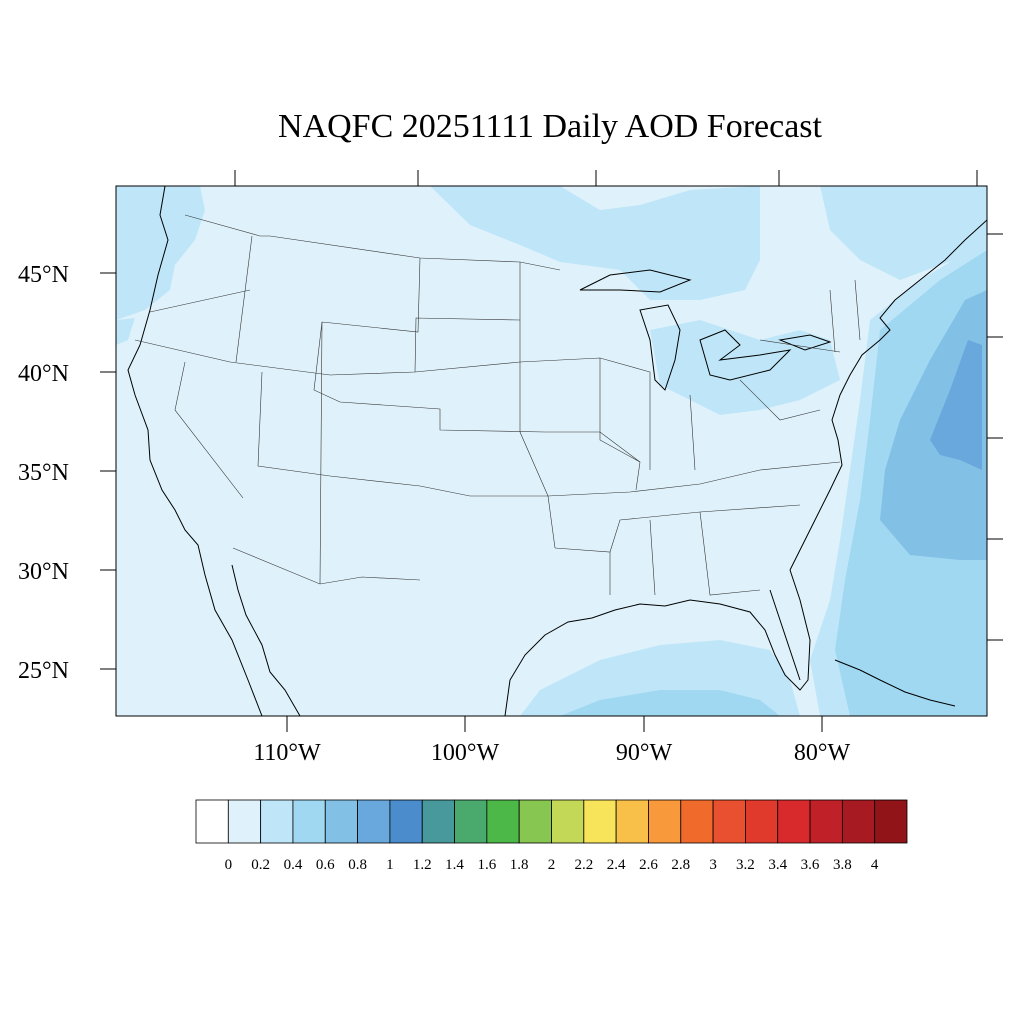  Describe the element at coordinates (108, 471) in the screenshot. I see `left-ticks` at that location.